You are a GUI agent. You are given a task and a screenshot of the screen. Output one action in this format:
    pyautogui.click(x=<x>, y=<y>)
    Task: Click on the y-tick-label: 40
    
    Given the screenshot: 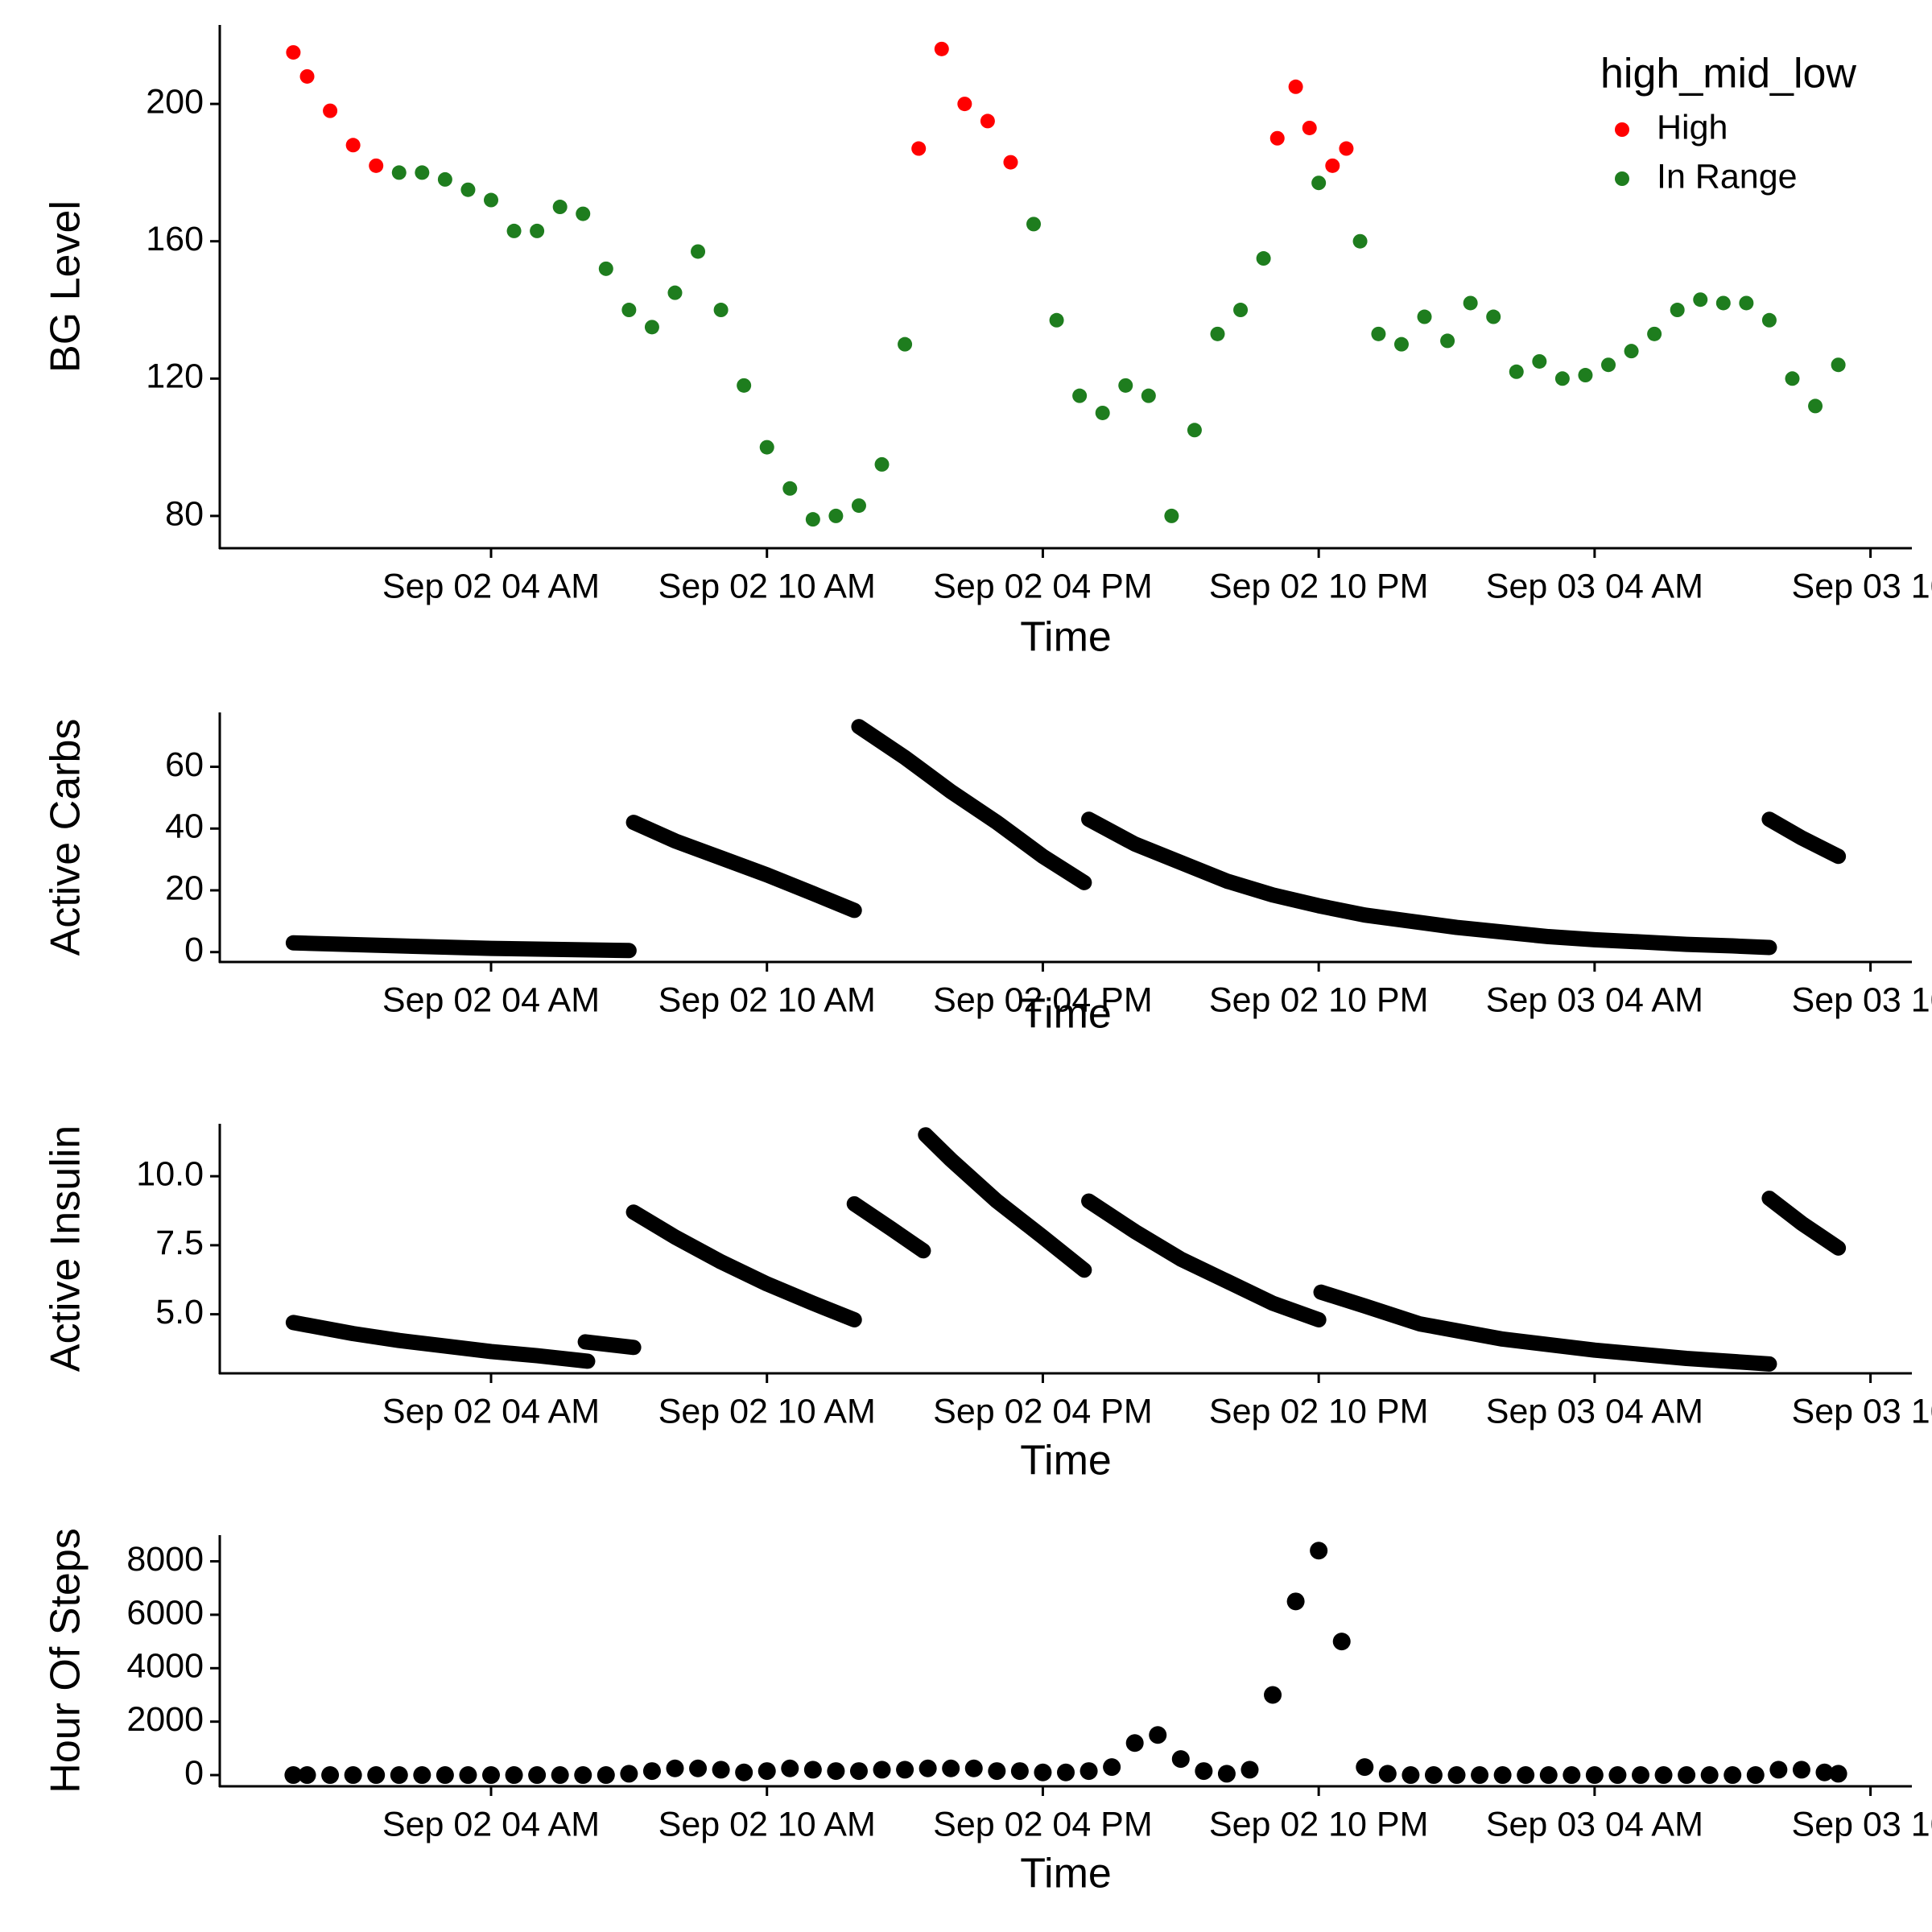 What is the action you would take?
    pyautogui.click(x=184, y=826)
    